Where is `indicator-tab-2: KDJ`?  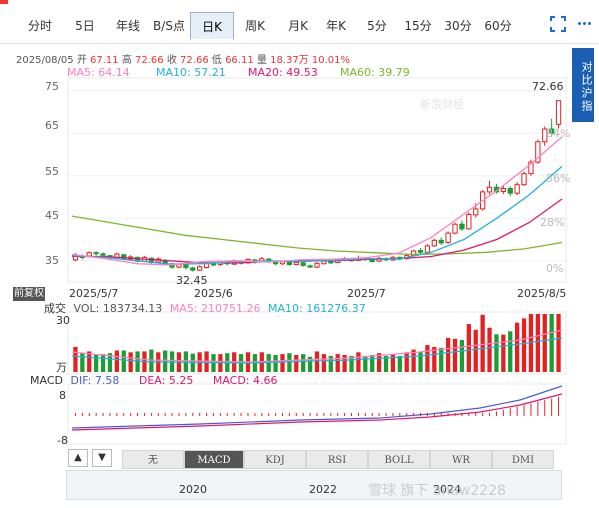 indicator-tab-2: KDJ is located at coordinates (275, 459).